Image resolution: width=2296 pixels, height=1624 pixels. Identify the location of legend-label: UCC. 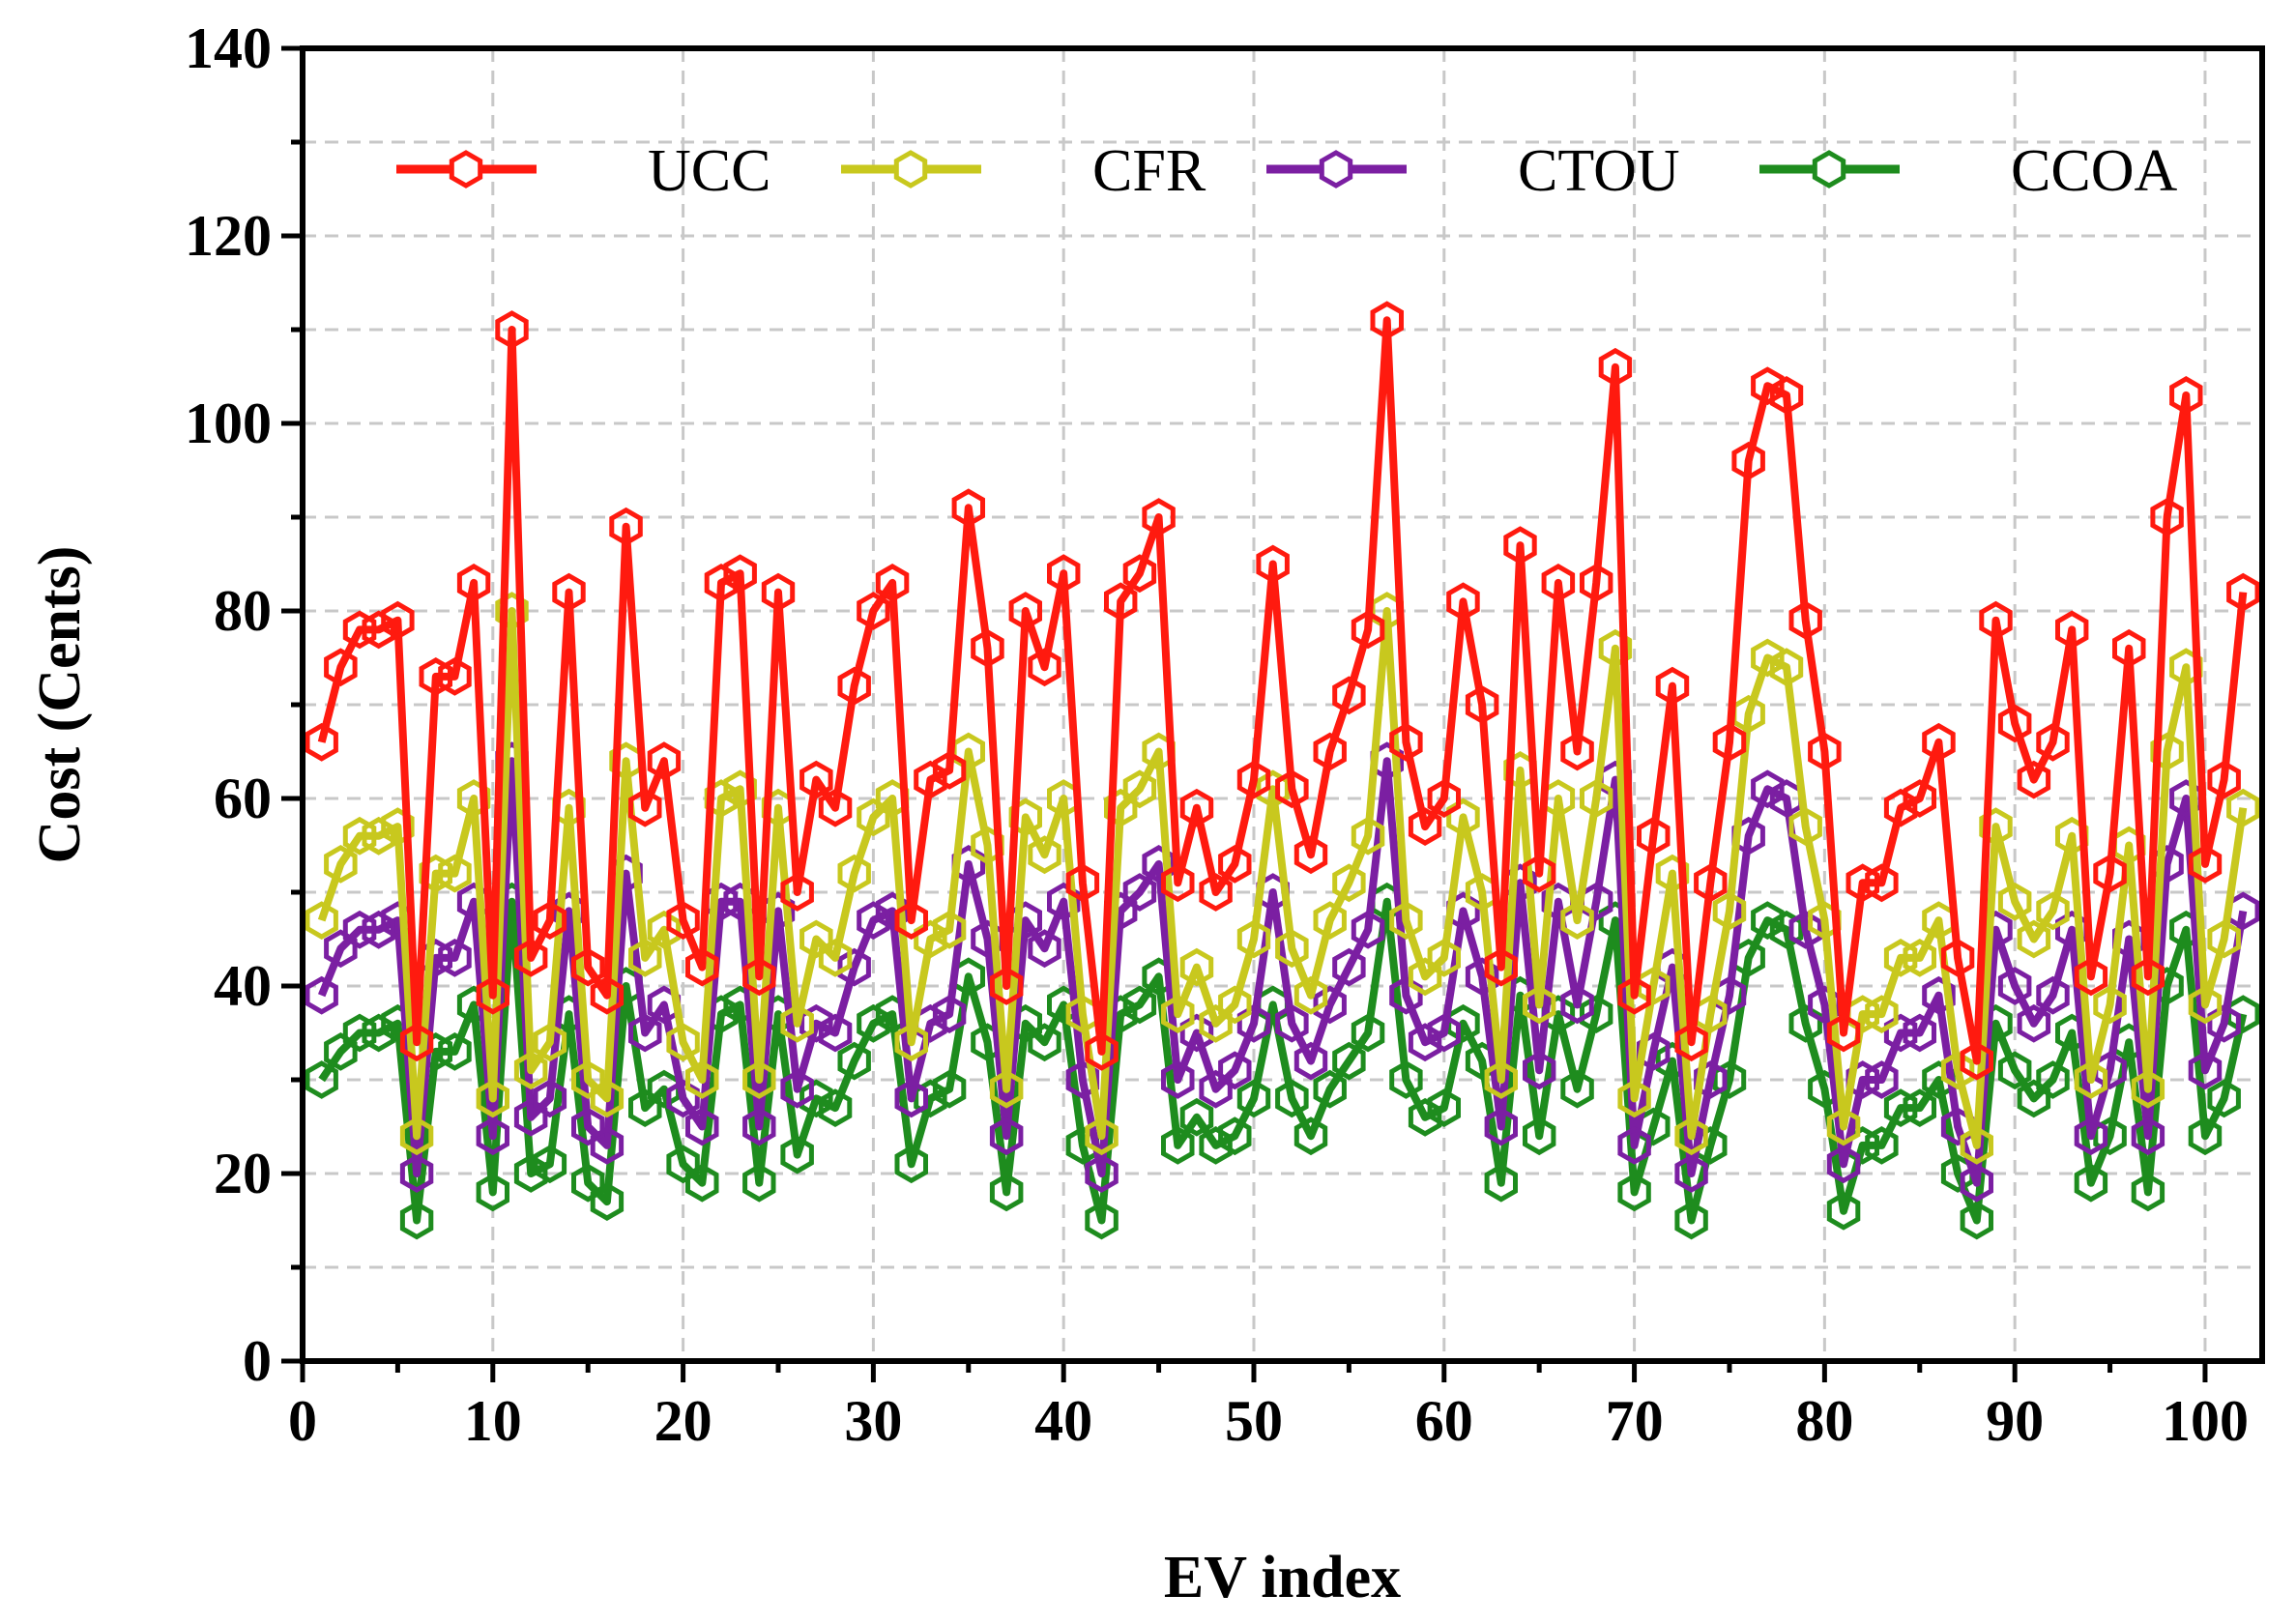
(709, 171).